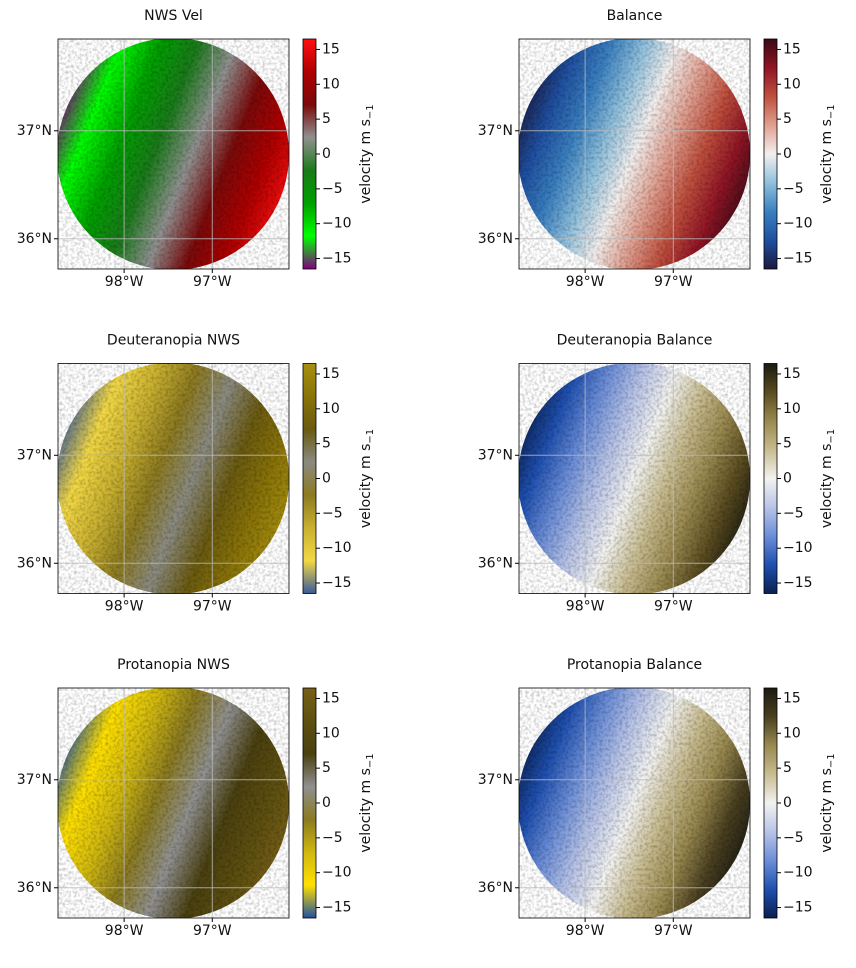  What do you see at coordinates (635, 16) in the screenshot?
I see `panel-title: Balance` at bounding box center [635, 16].